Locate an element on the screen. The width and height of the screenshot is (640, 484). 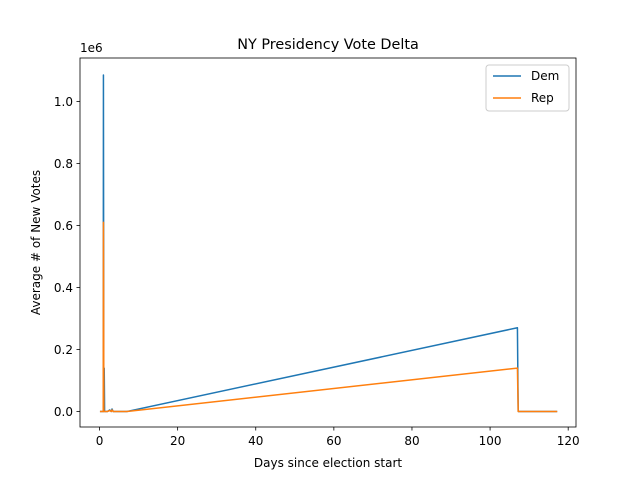
y-tick-label: 0.0 is located at coordinates (63, 412).